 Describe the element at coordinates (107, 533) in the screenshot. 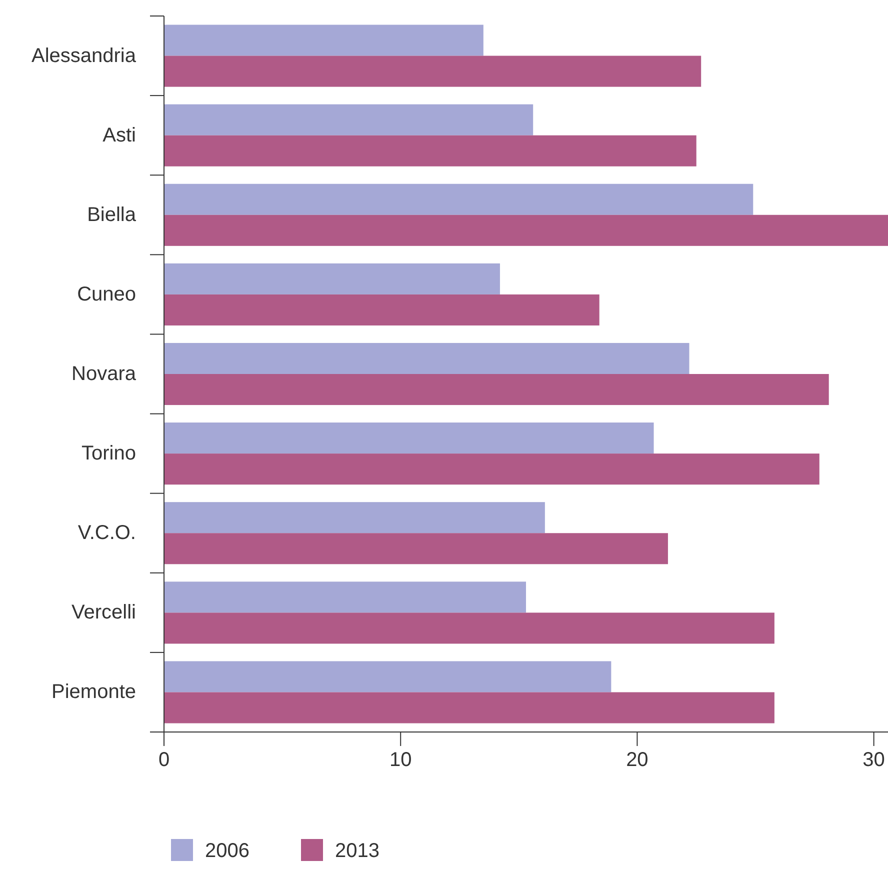

I see `y-tick-label: V.C.O.` at that location.